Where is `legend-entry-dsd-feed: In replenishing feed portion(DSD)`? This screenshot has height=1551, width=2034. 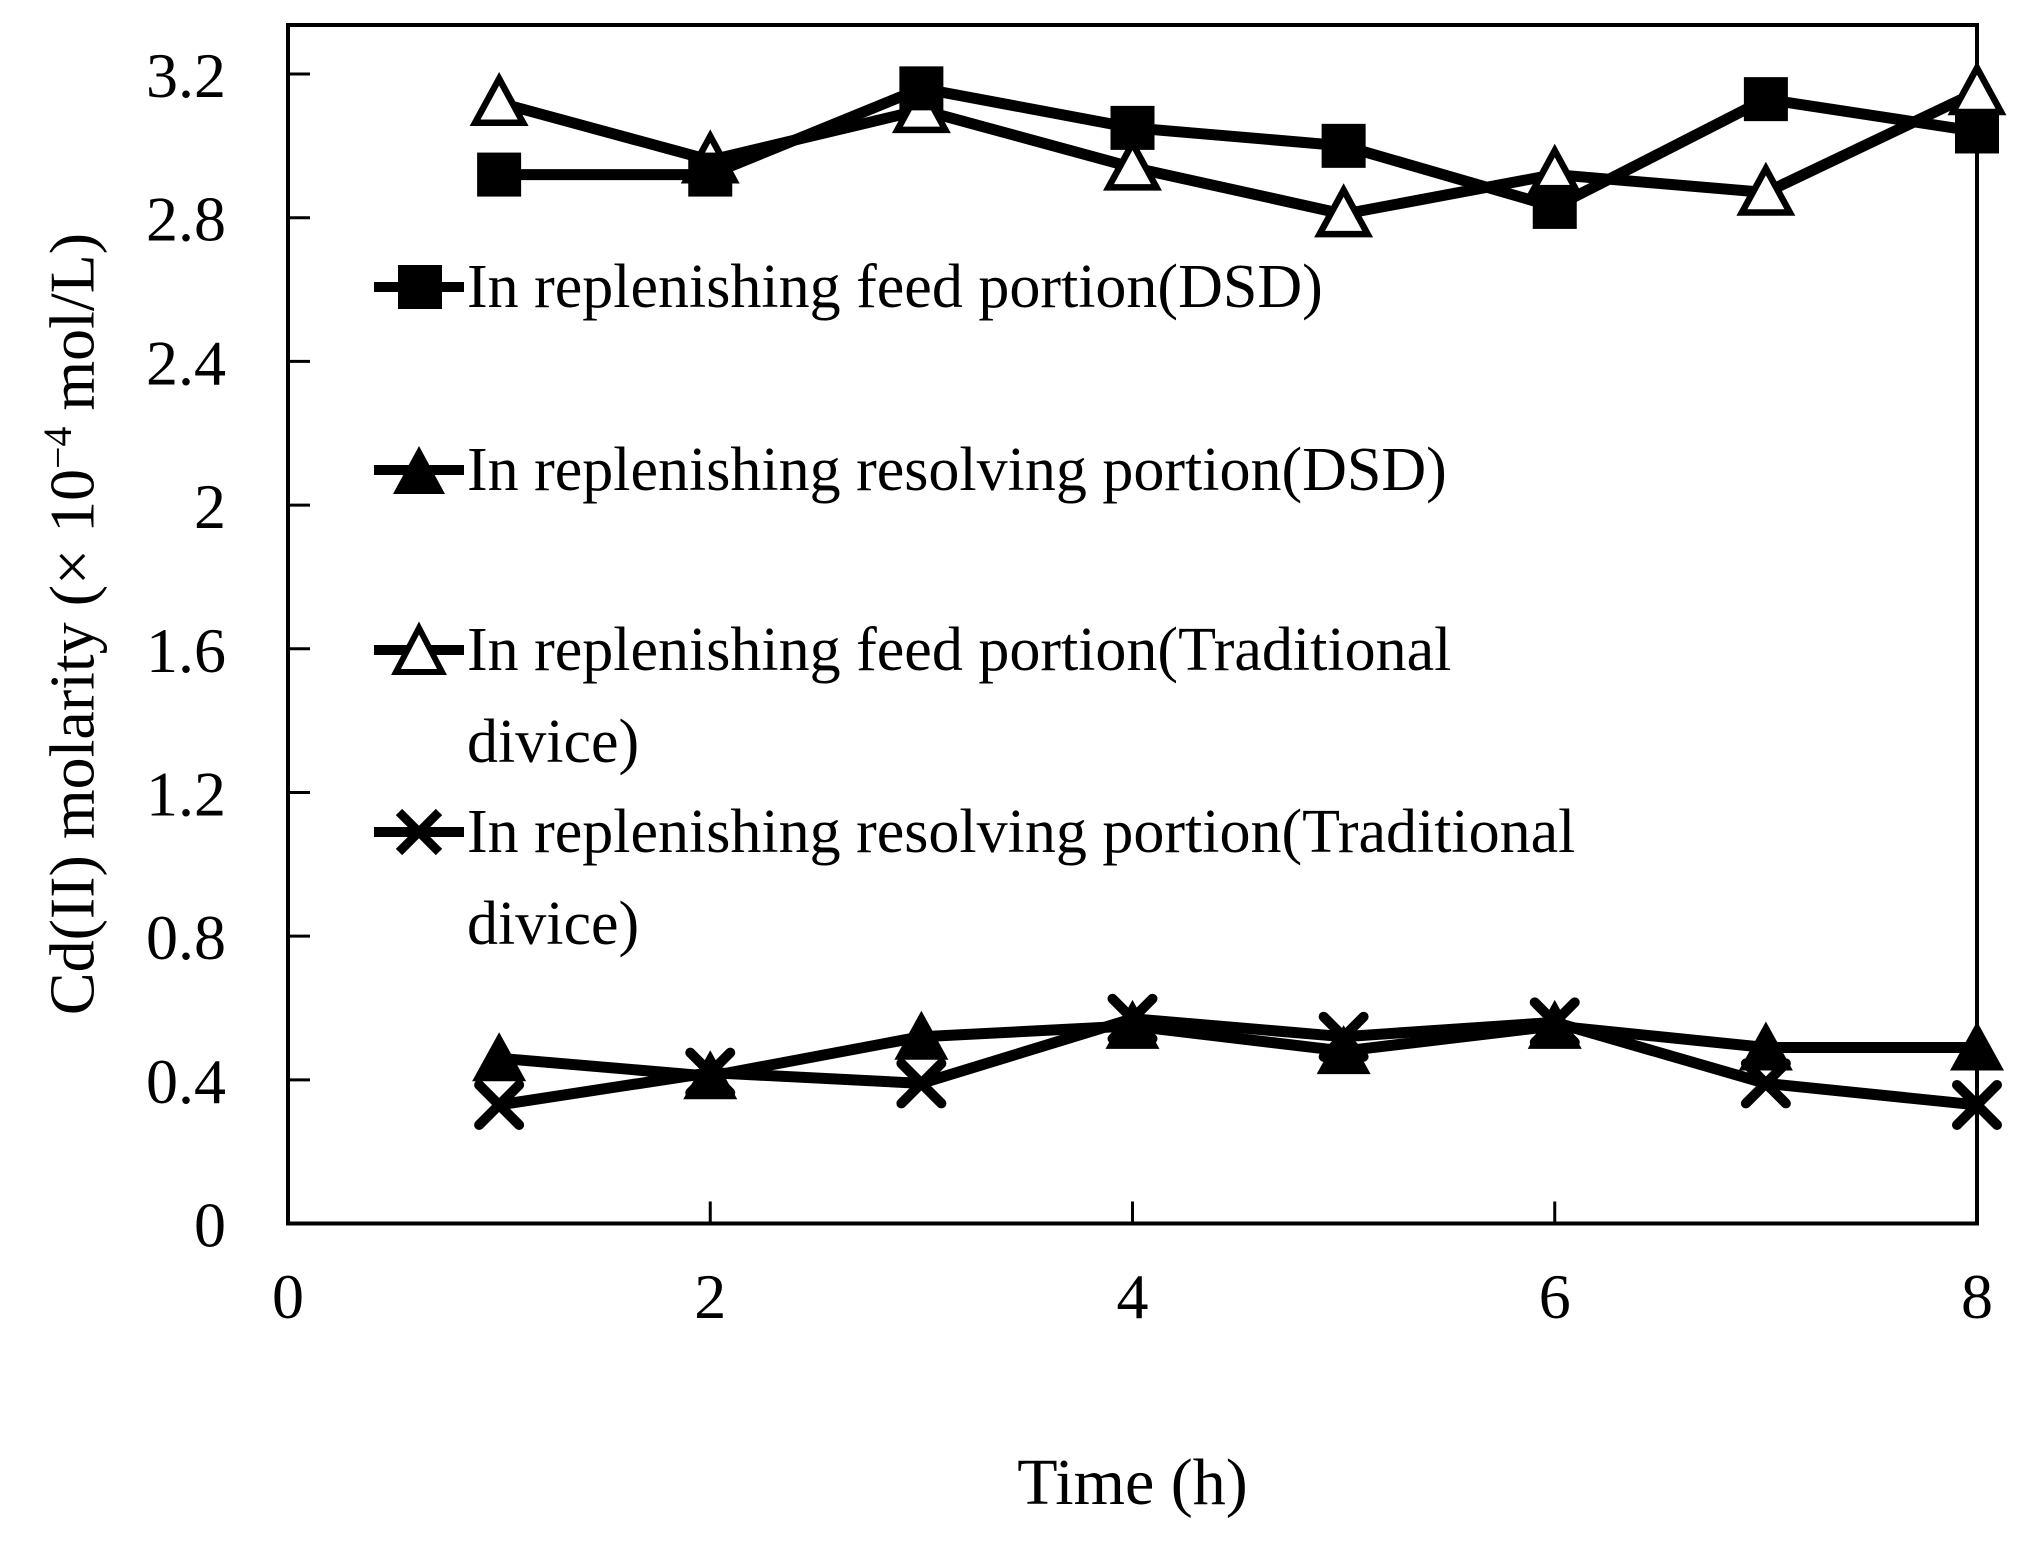
legend-entry-dsd-feed: In replenishing feed portion(DSD) is located at coordinates (847, 287).